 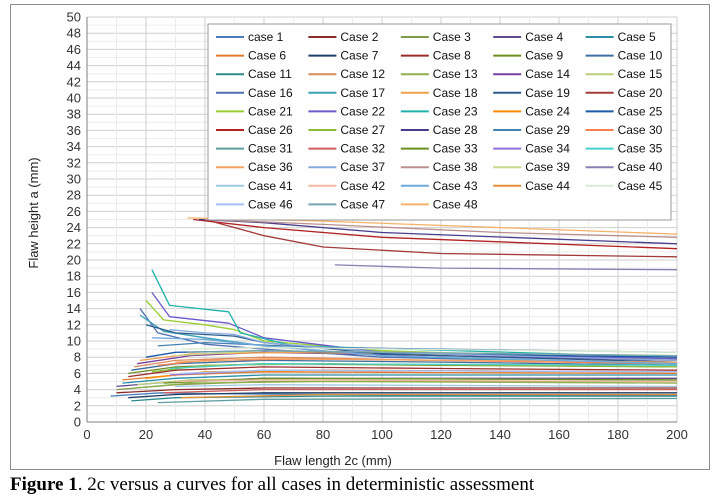 What do you see at coordinates (74, 211) in the screenshot?
I see `y-tick-label: 26` at bounding box center [74, 211].